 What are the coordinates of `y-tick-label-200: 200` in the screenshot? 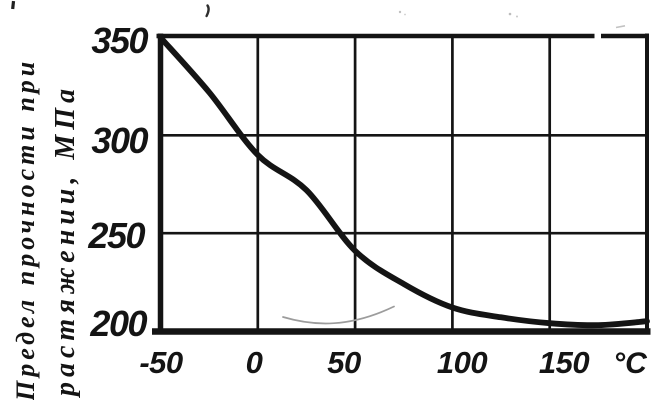 It's located at (118, 323).